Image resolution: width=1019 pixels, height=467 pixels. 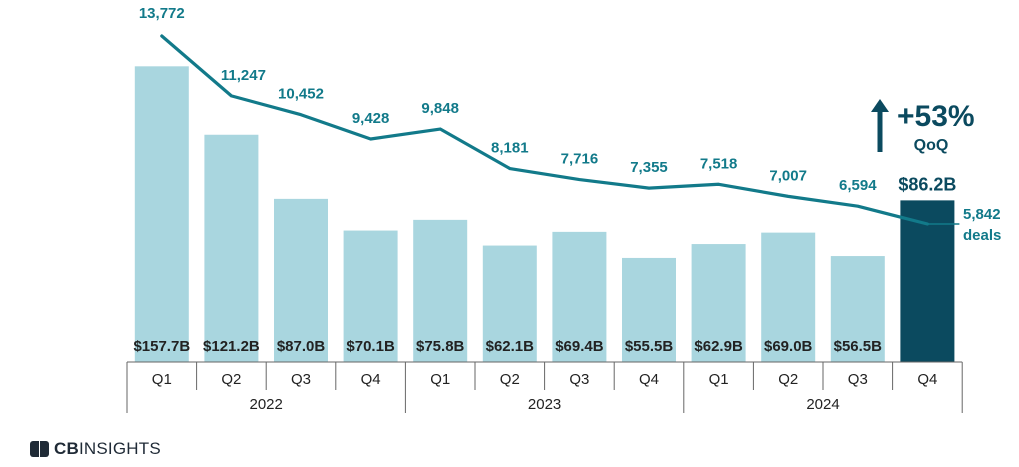 I want to click on bar-label-1: $157.7B, so click(x=161, y=346).